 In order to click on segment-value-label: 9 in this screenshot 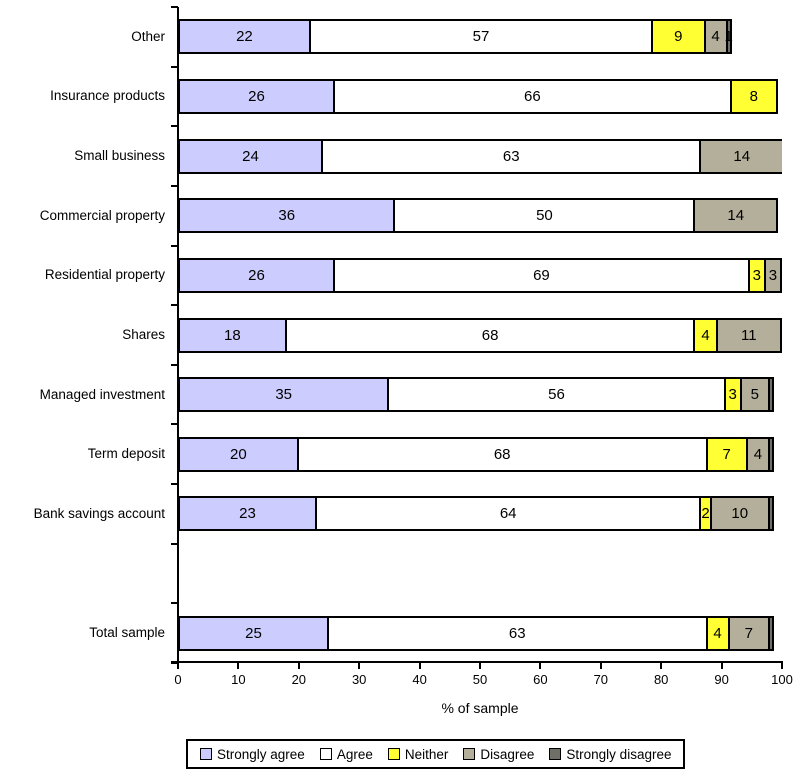, I will do `click(678, 37)`.